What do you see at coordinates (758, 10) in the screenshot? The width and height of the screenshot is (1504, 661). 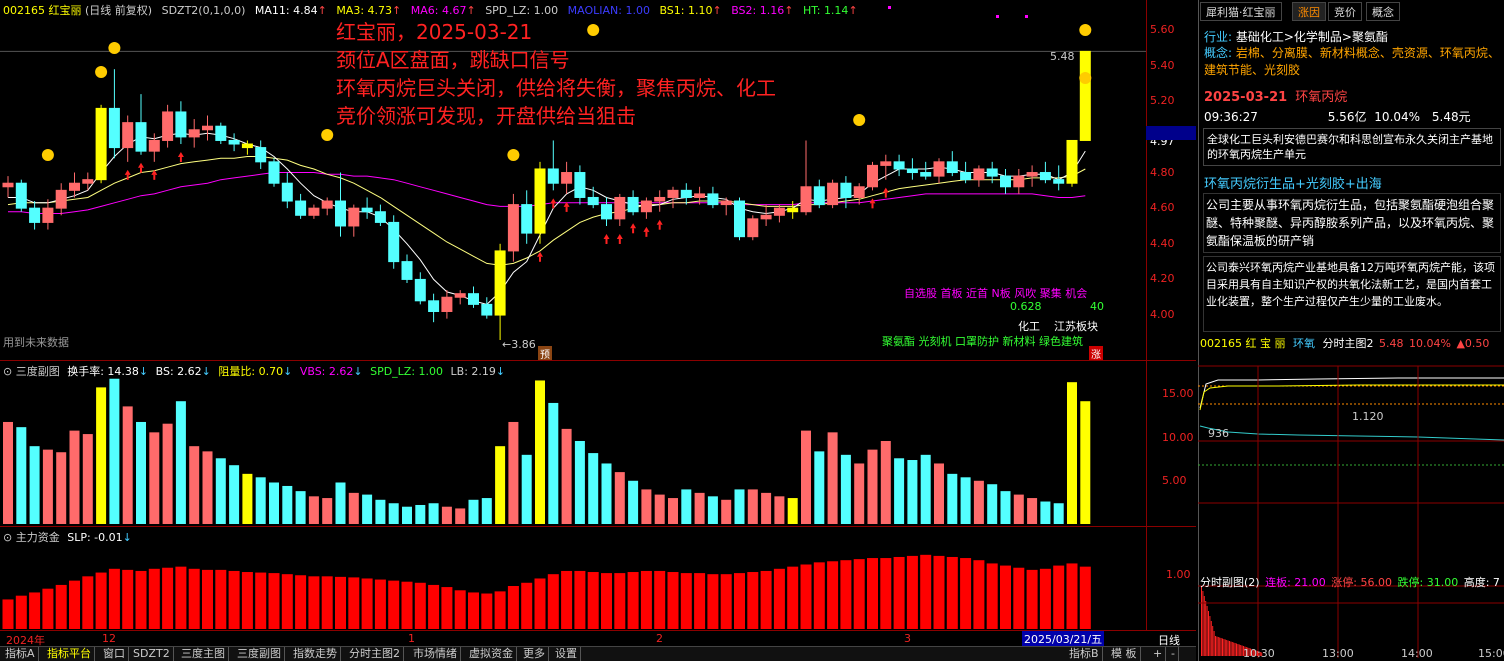 I see `bs2-value: BS2: 1.16` at bounding box center [758, 10].